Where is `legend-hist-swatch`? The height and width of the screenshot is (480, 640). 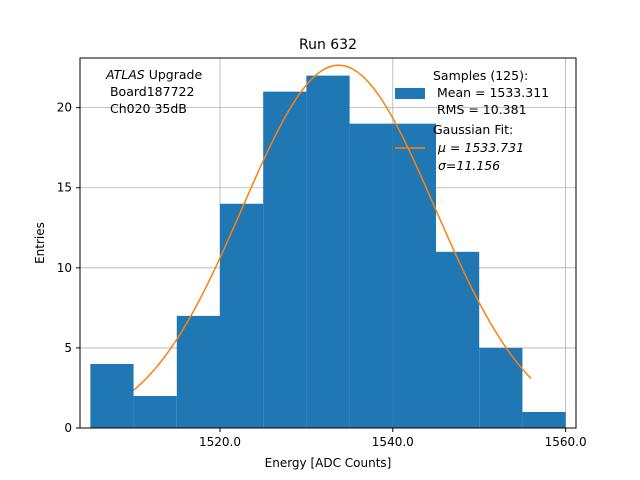
legend-hist-swatch is located at coordinates (410, 93).